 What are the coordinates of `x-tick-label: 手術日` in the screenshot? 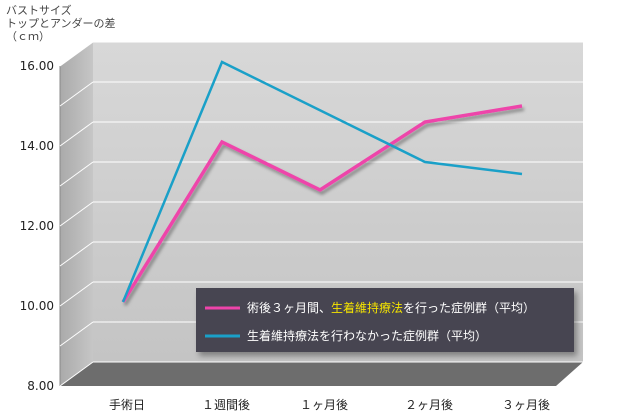 It's located at (127, 405).